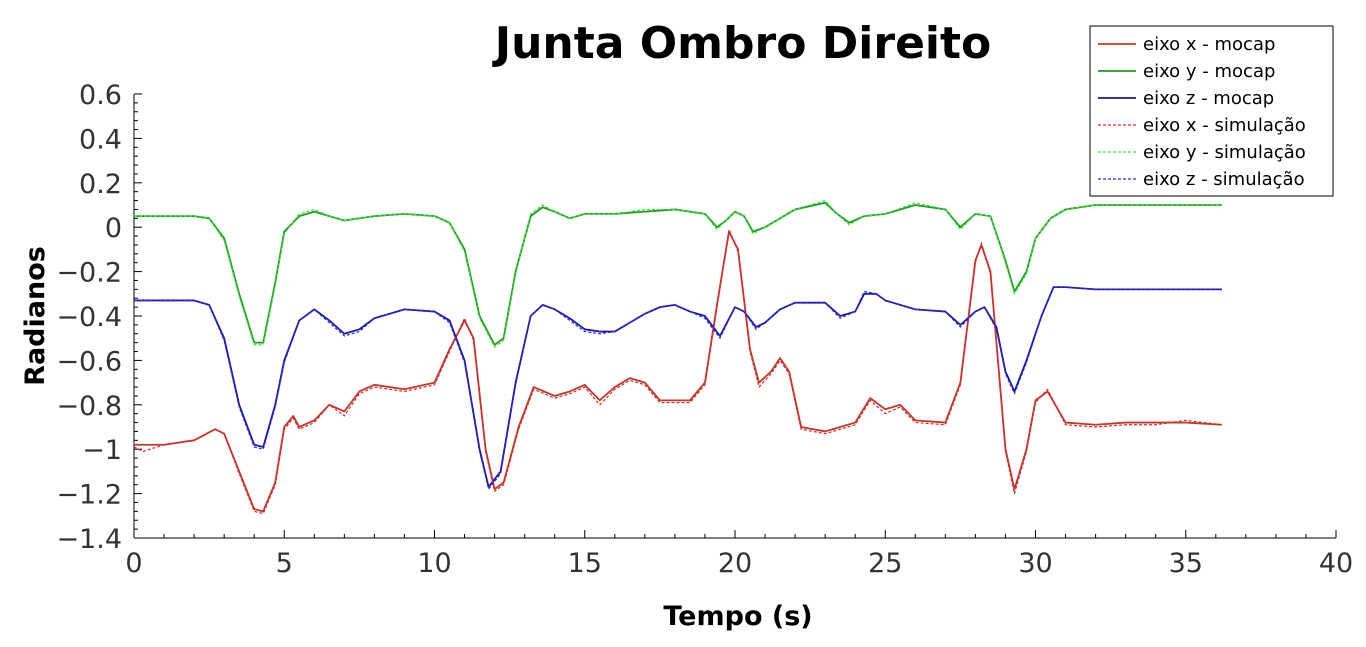  I want to click on y-tick-label: −0.8, so click(89, 406).